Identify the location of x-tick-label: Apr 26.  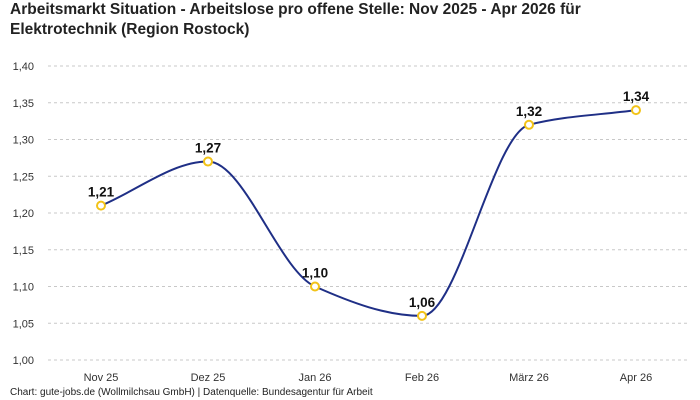
(636, 378).